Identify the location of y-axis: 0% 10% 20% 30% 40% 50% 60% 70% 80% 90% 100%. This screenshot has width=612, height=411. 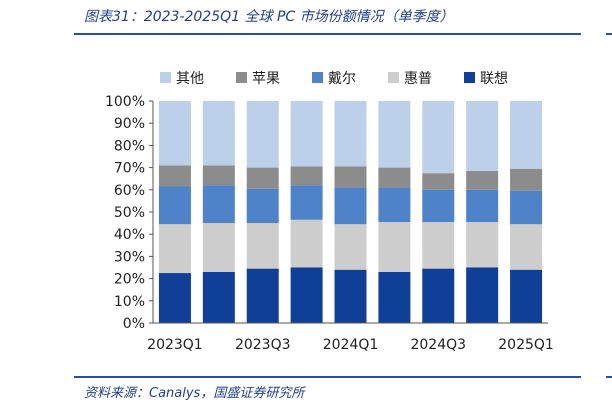
(129, 213).